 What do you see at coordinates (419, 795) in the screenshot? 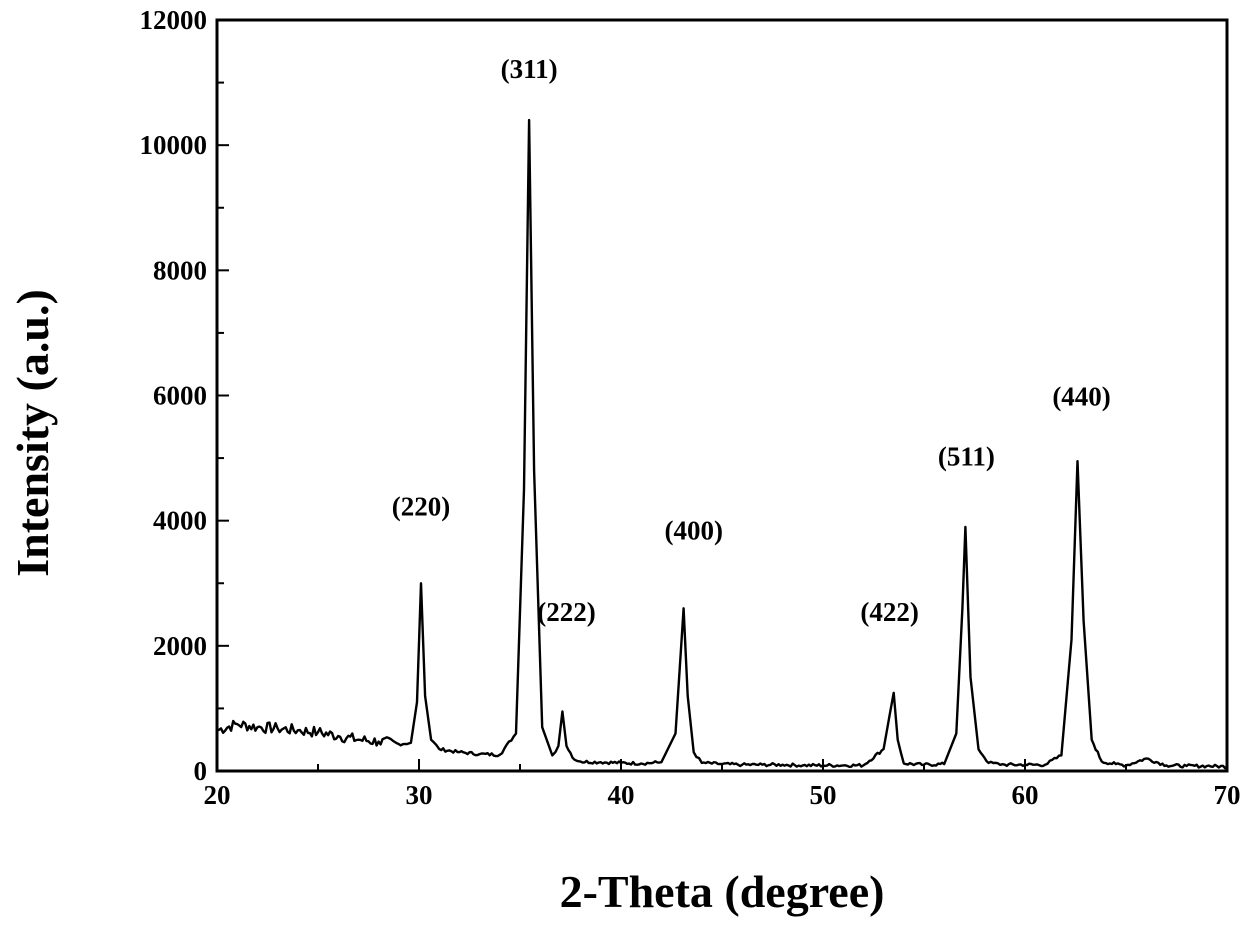
I see `x-tick-label: 30` at bounding box center [419, 795].